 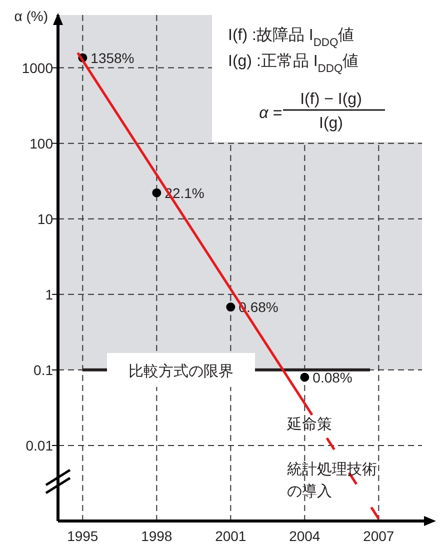 I want to click on x-tick-label: 2001, so click(x=230, y=536).